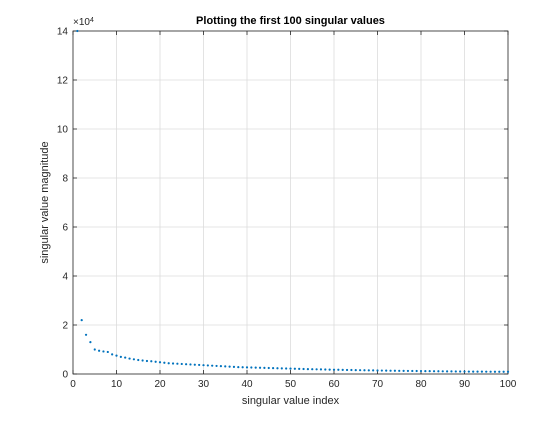 The image size is (560, 425). I want to click on x-tick-label: 90, so click(465, 384).